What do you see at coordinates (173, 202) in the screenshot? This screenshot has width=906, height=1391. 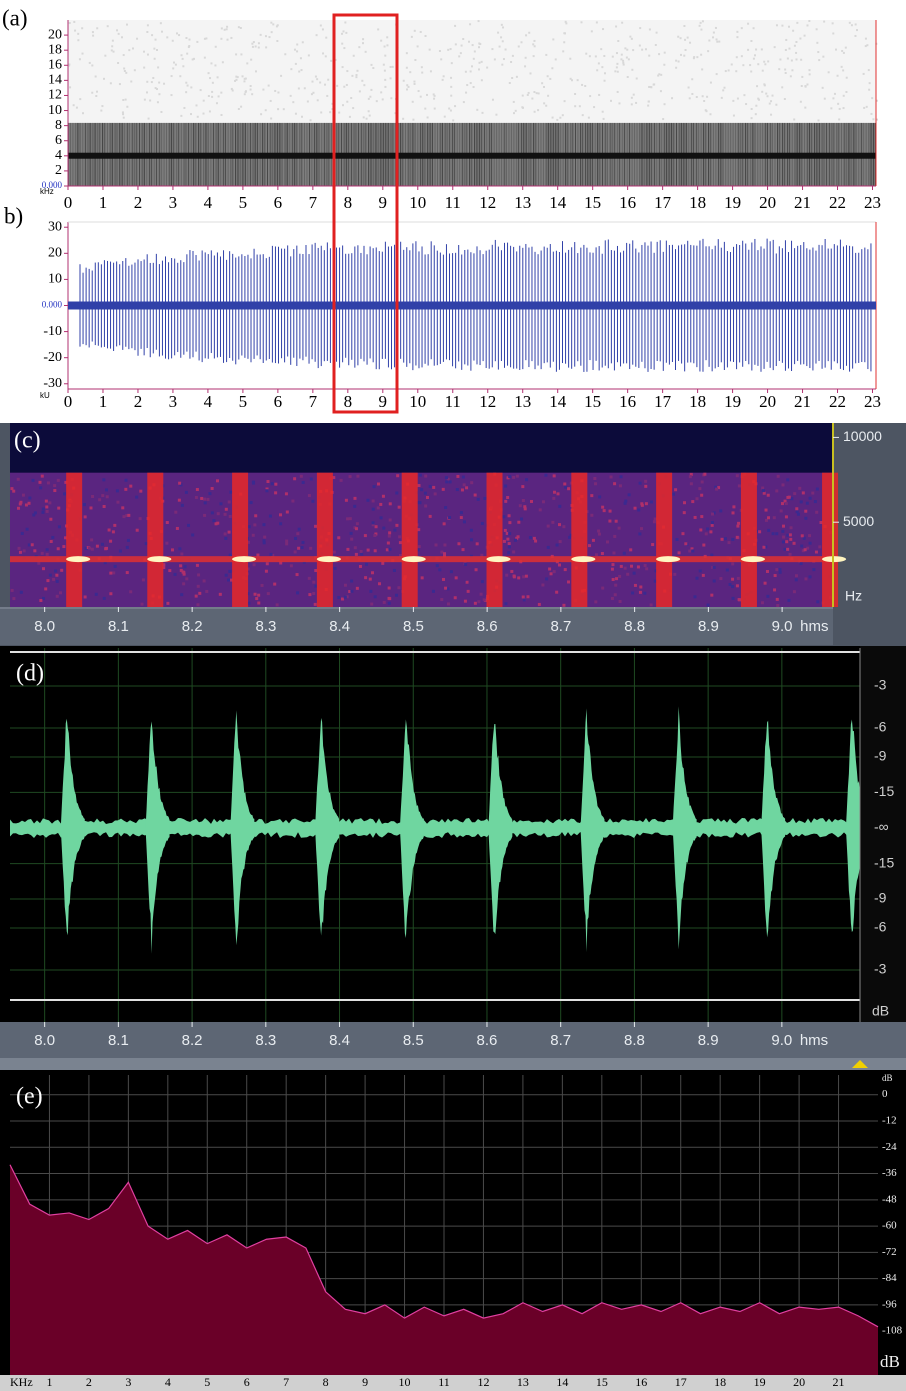 I see `x-tick-label: 3` at bounding box center [173, 202].